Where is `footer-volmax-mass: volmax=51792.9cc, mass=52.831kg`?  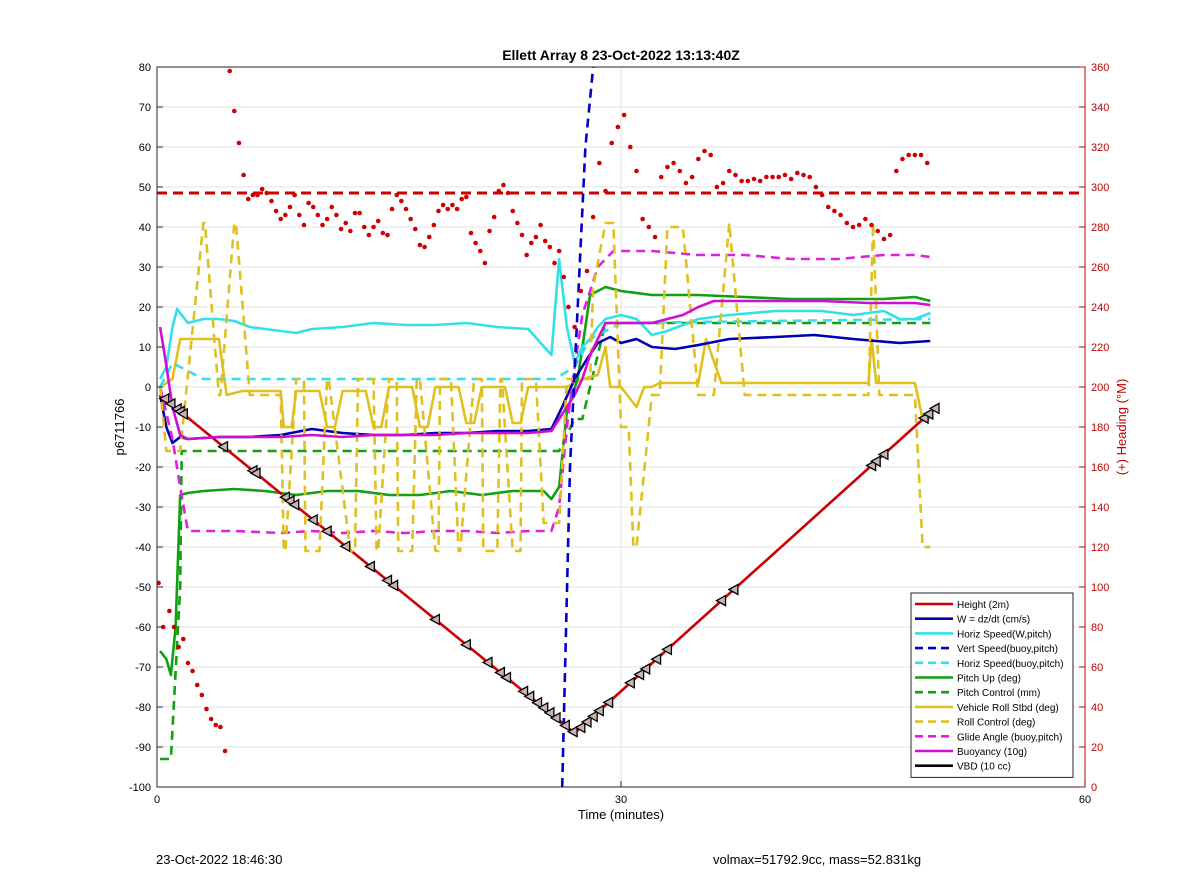
footer-volmax-mass: volmax=51792.9cc, mass=52.831kg is located at coordinates (817, 859).